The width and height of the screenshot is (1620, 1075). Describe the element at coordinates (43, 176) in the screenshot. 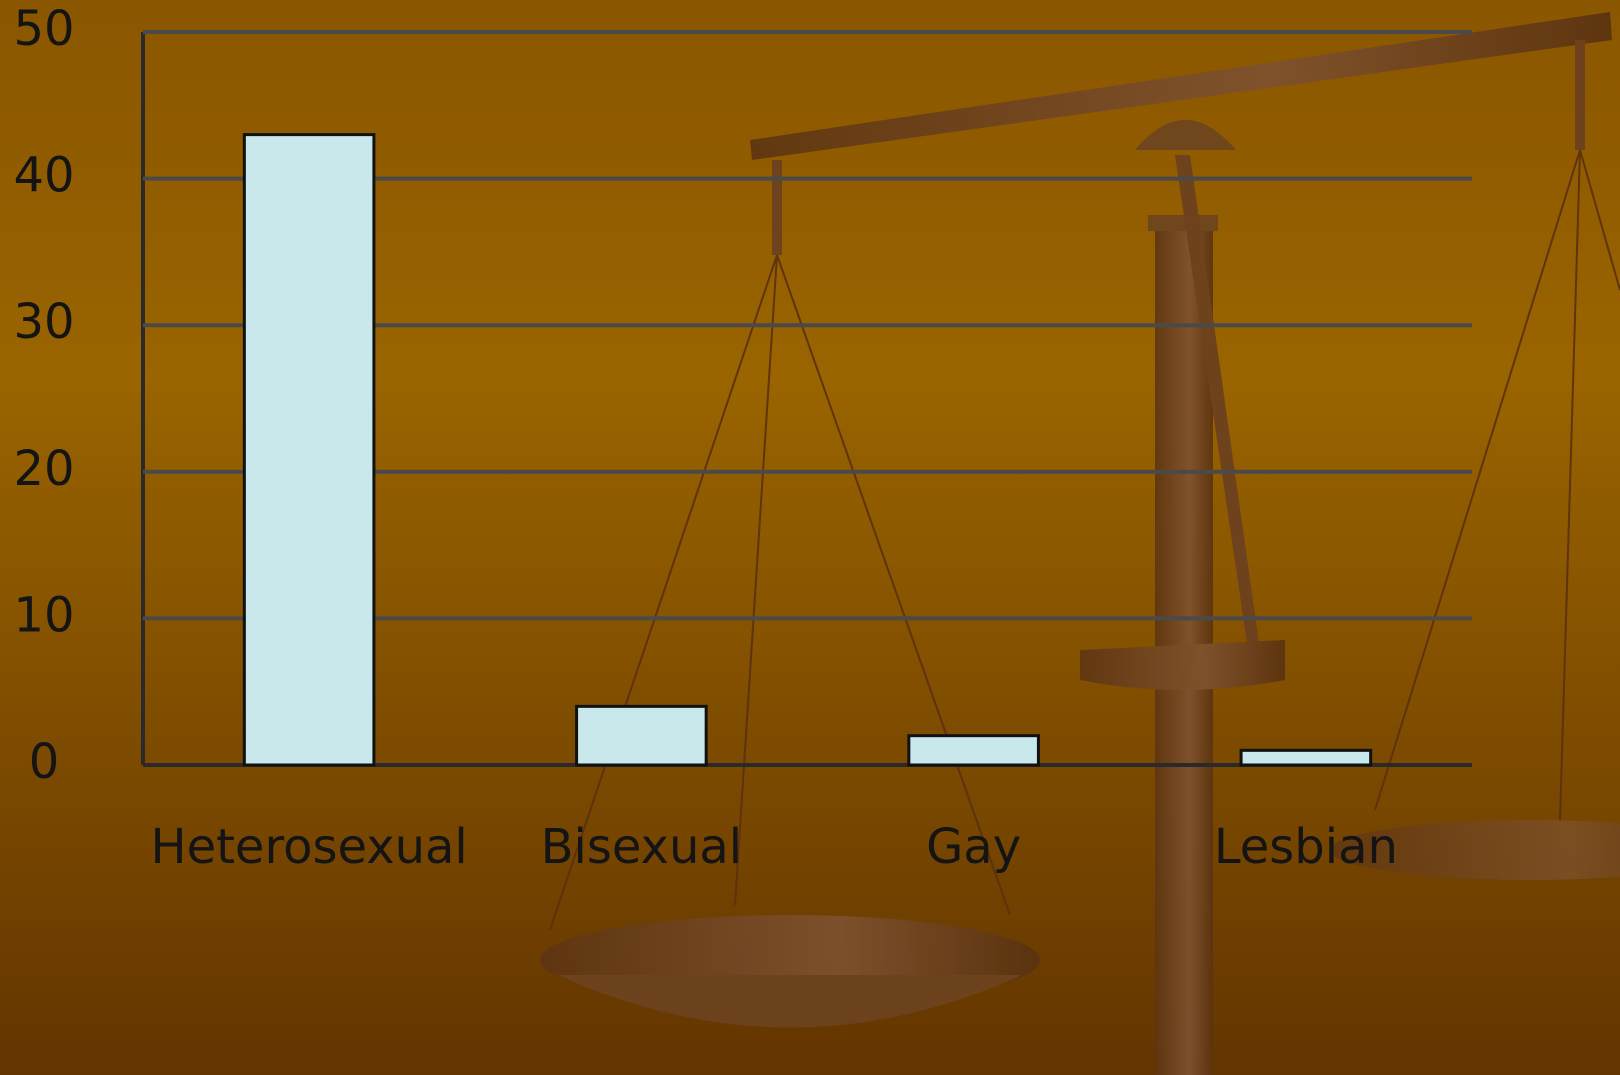

I see `y-tick-label: 40` at that location.